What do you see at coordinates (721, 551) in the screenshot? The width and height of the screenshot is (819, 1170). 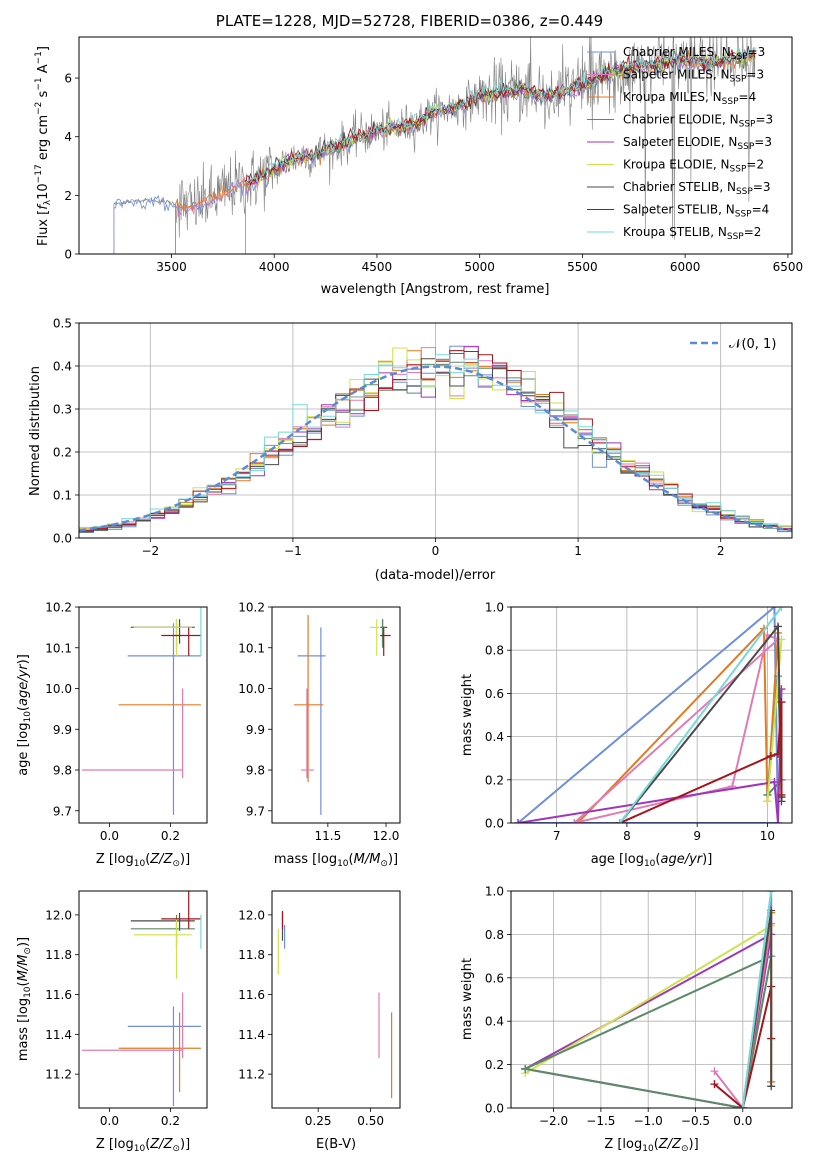 I see `x-tick-label: 2` at bounding box center [721, 551].